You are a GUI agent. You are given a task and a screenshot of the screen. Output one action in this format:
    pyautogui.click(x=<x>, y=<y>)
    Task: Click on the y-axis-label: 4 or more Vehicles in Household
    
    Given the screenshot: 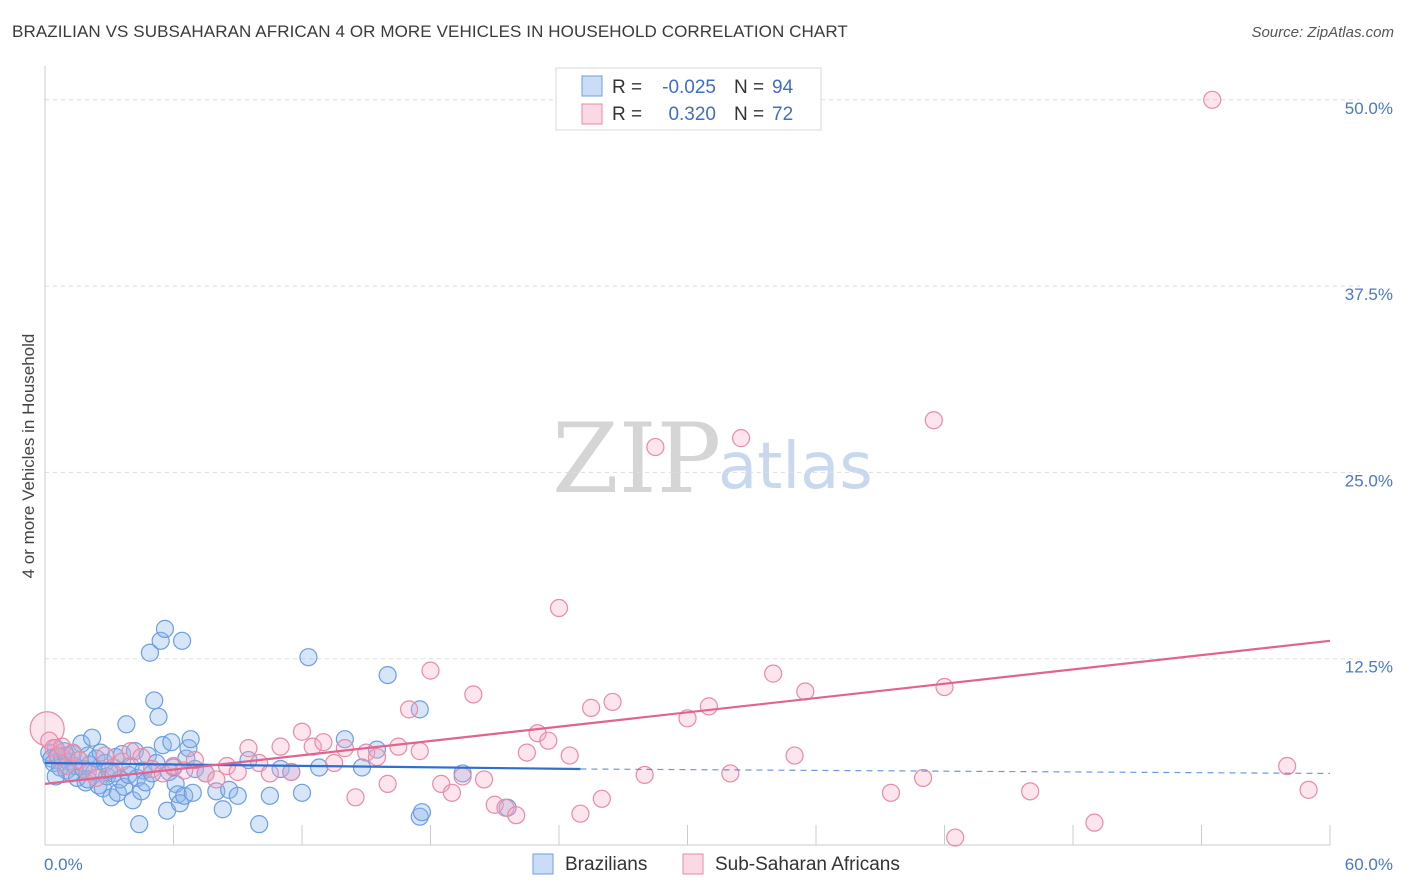 What is the action you would take?
    pyautogui.click(x=28, y=456)
    